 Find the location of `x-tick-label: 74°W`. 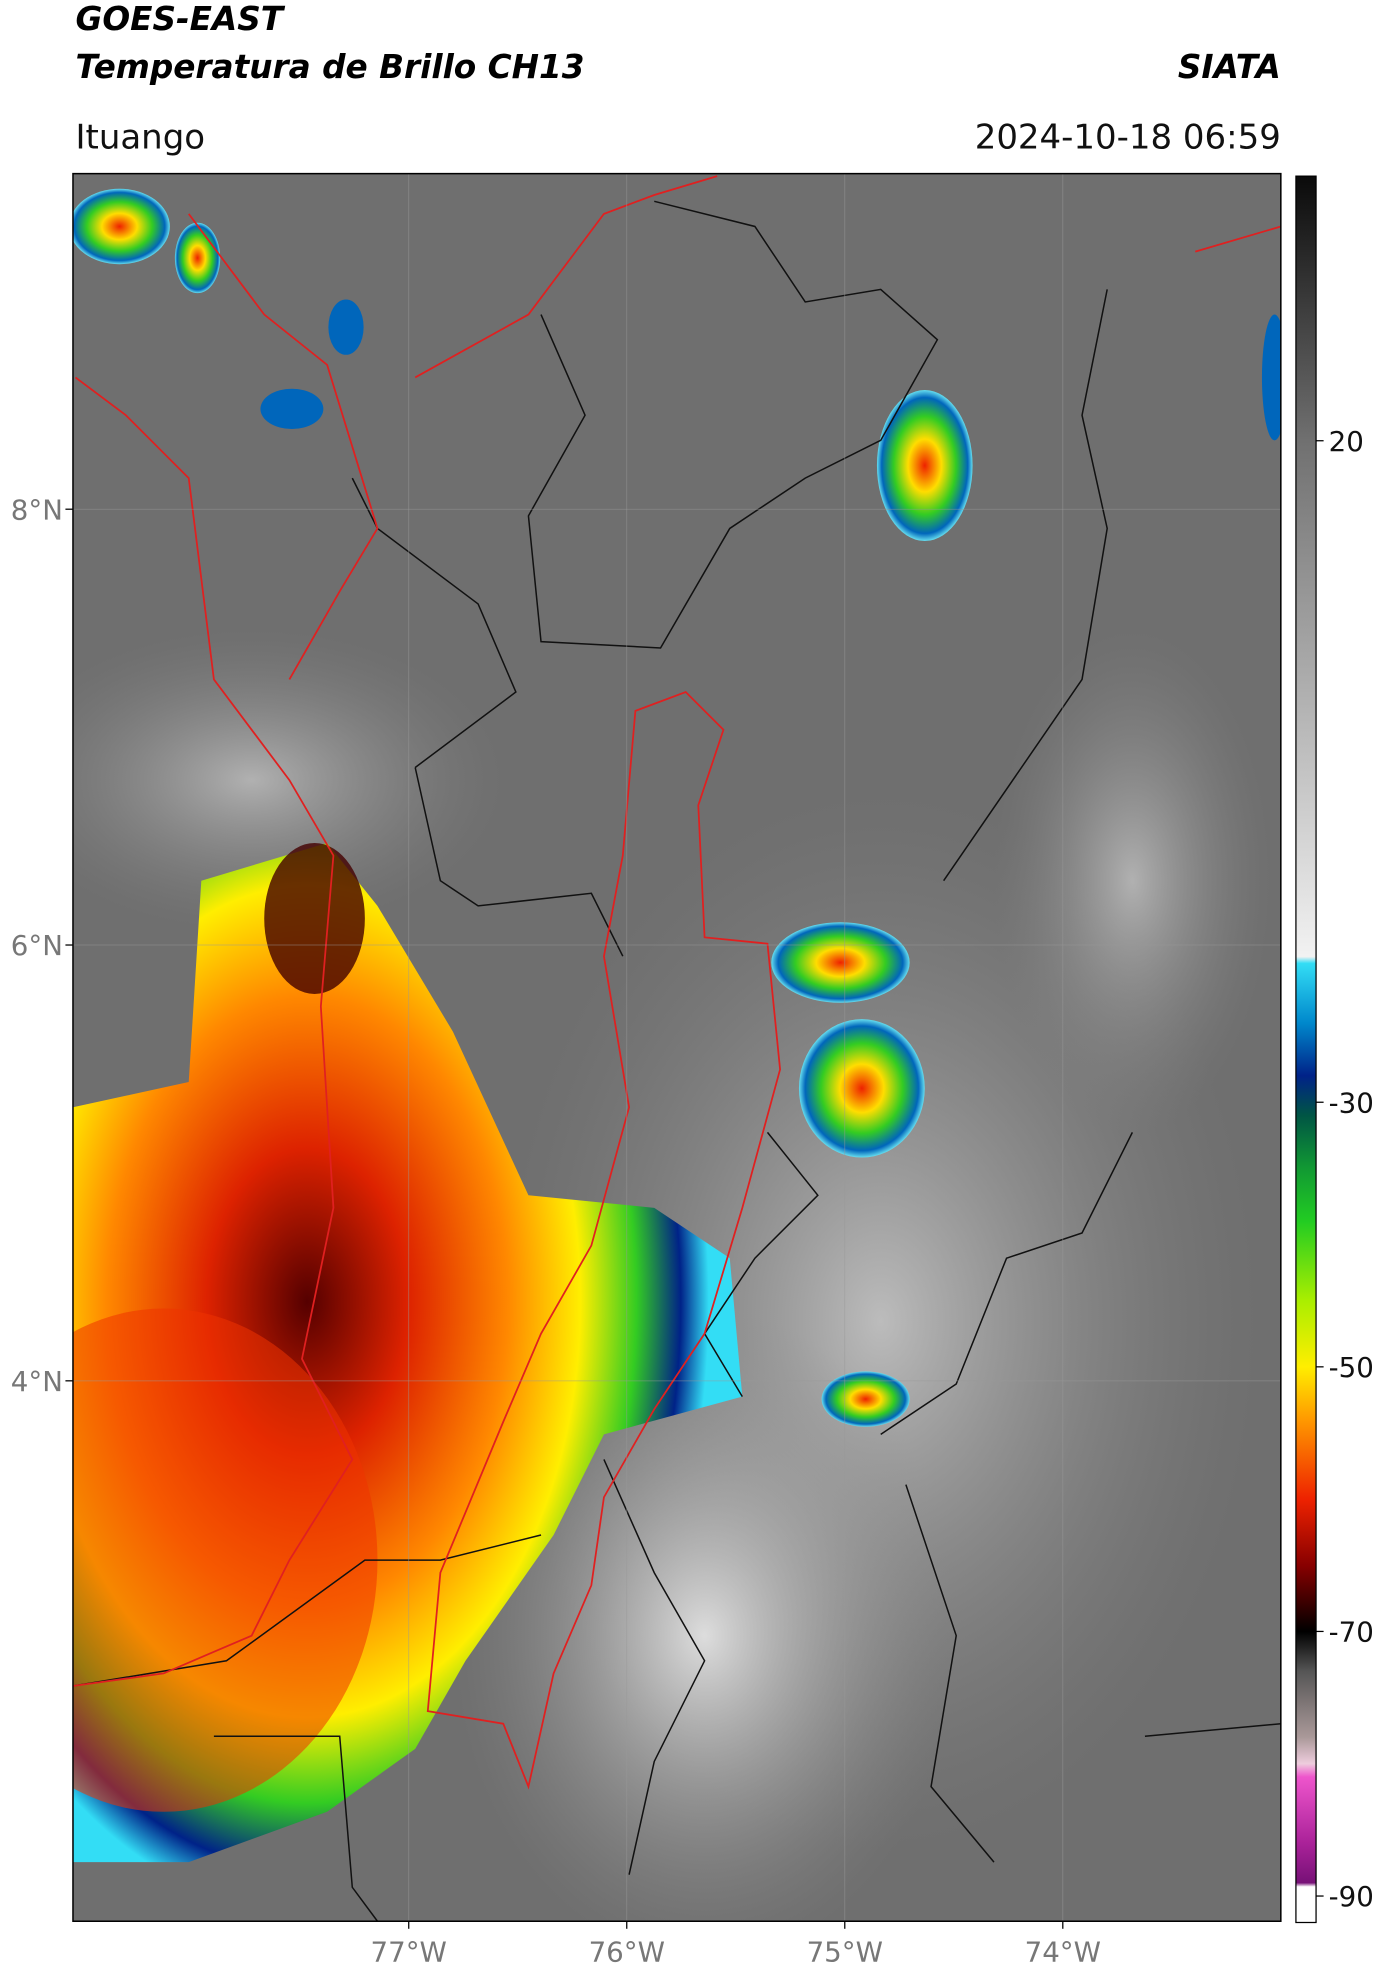

x-tick-label: 74°W is located at coordinates (1063, 1951).